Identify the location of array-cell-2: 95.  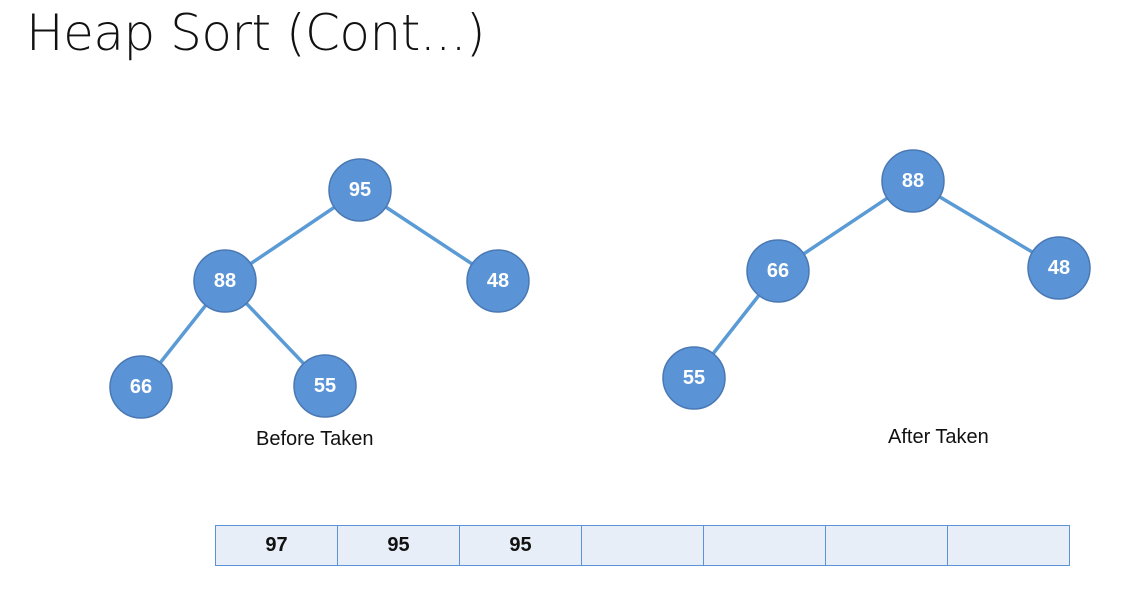
(521, 545).